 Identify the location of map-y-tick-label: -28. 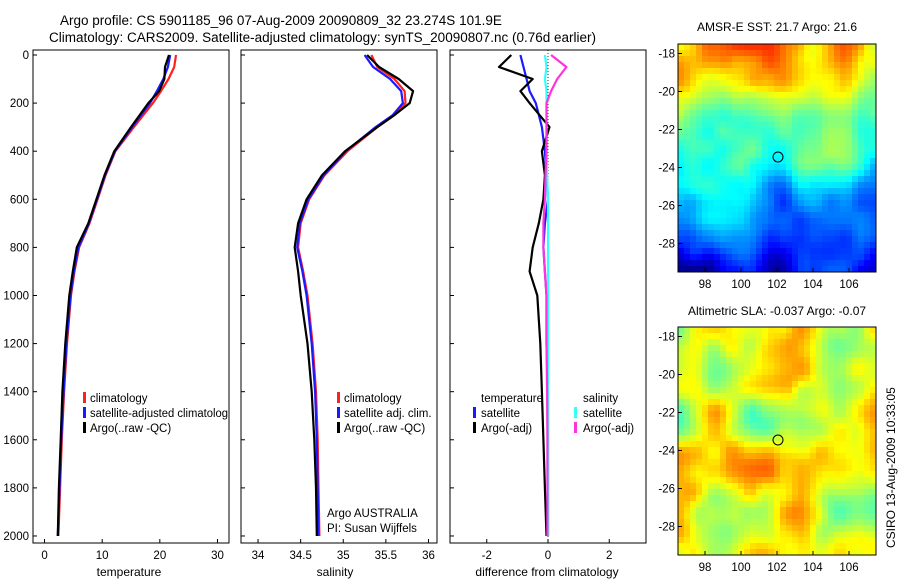
(666, 528).